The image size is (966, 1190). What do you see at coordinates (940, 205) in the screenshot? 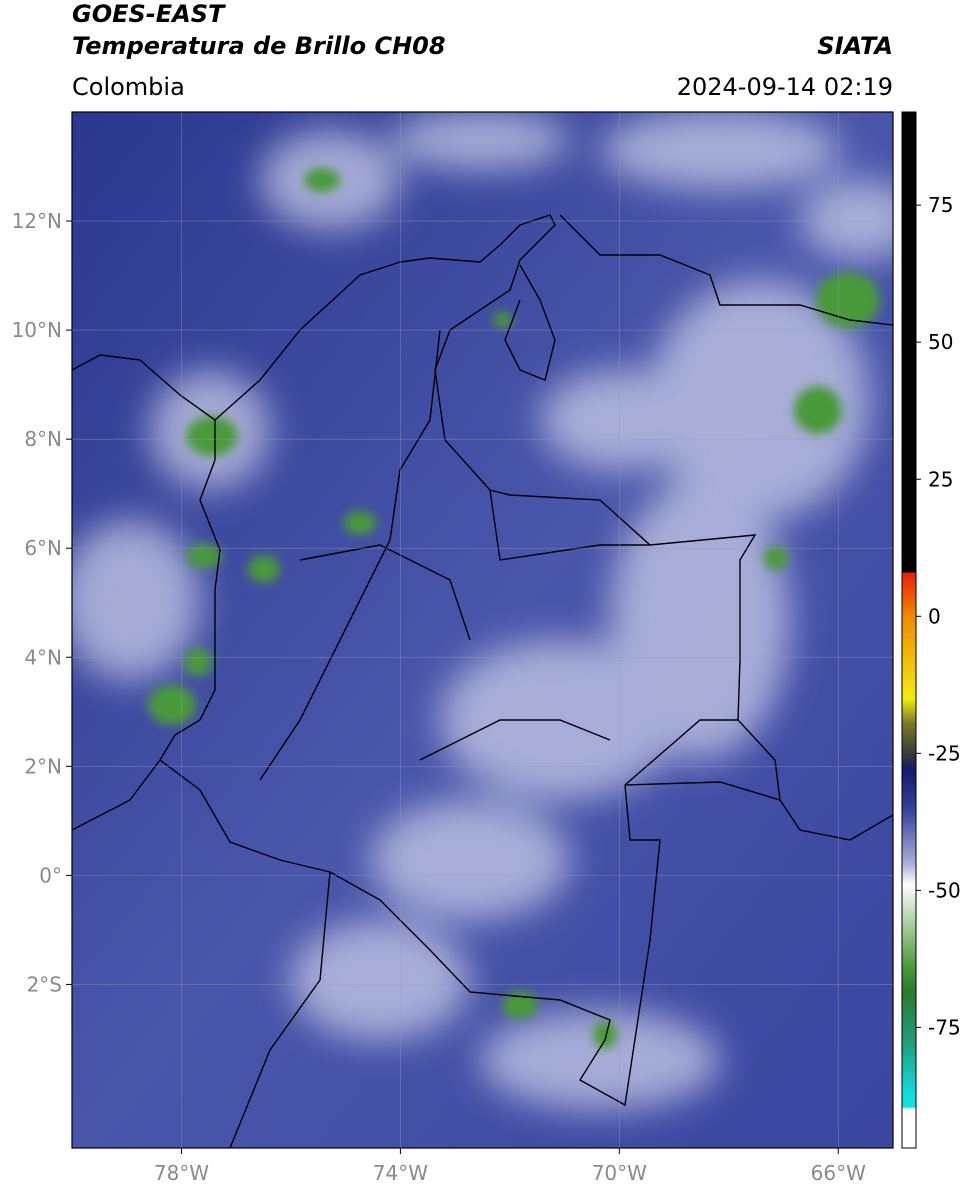
I see `colorbar-tick-label: 75` at bounding box center [940, 205].